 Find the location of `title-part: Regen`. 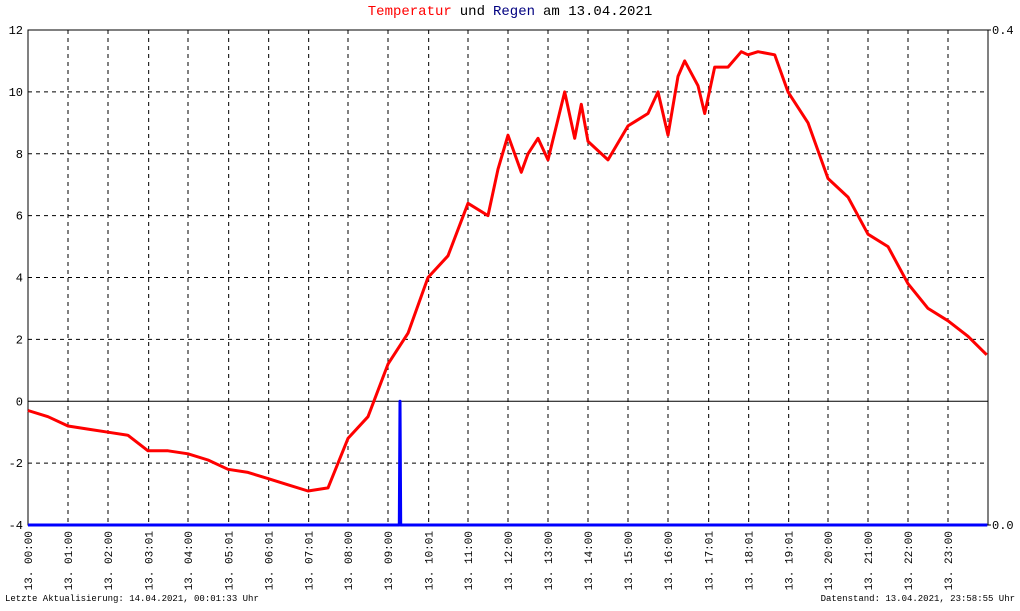

title-part: Regen is located at coordinates (514, 12).